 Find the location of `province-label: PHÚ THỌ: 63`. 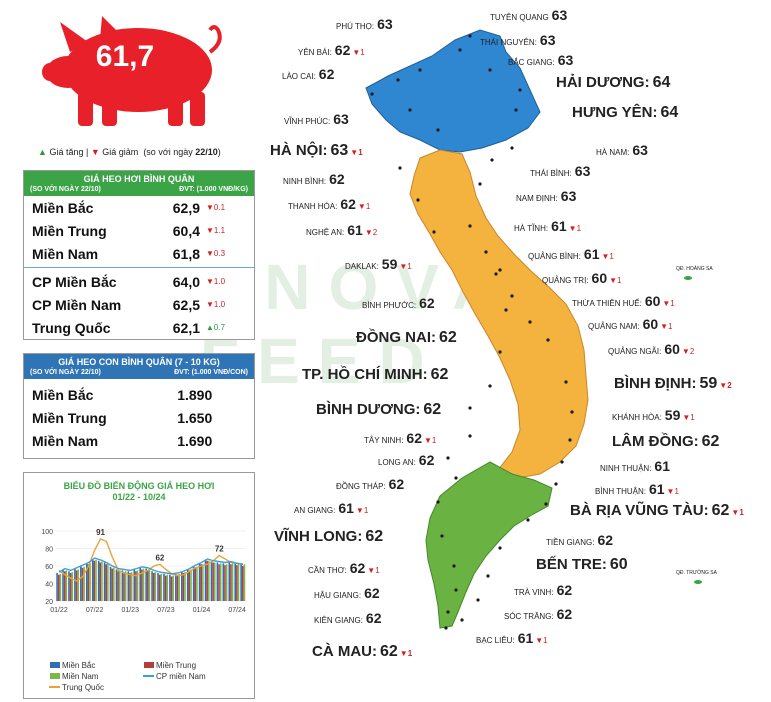

province-label: PHÚ THỌ: 63 is located at coordinates (364, 24).